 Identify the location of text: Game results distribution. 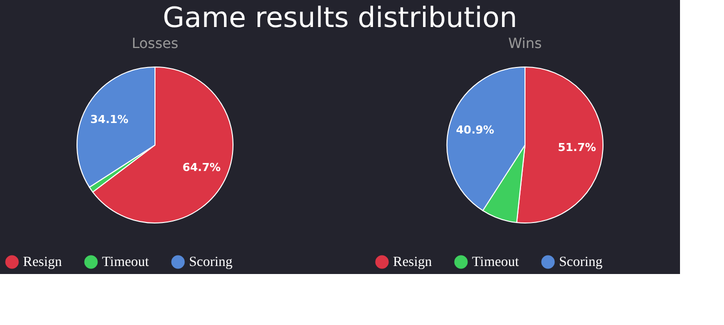
(340, 17).